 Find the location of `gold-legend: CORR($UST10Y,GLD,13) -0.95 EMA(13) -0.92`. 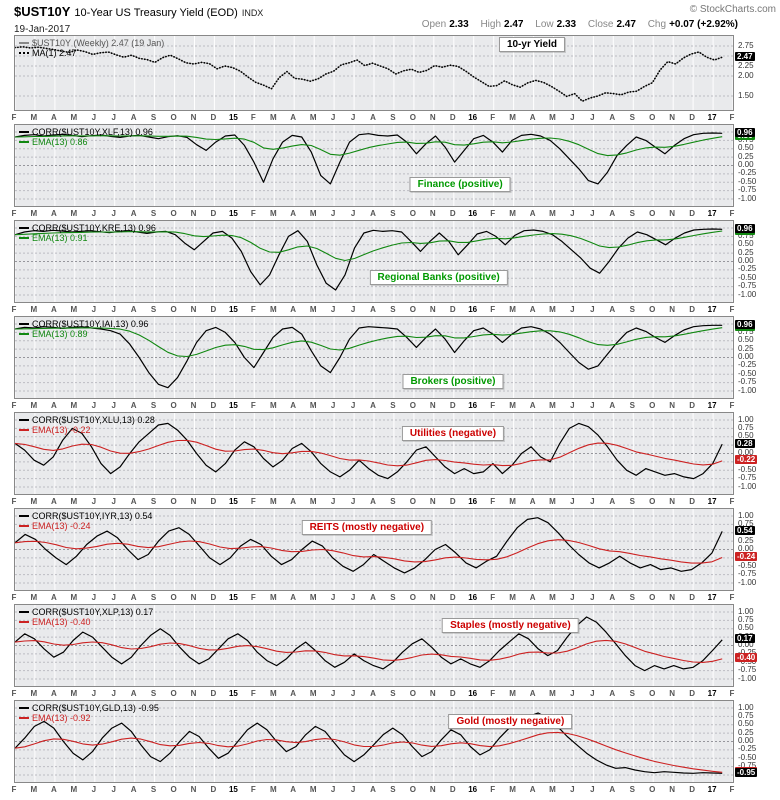

gold-legend: CORR($UST10Y,GLD,13) -0.95 EMA(13) -0.92 is located at coordinates (89, 713).